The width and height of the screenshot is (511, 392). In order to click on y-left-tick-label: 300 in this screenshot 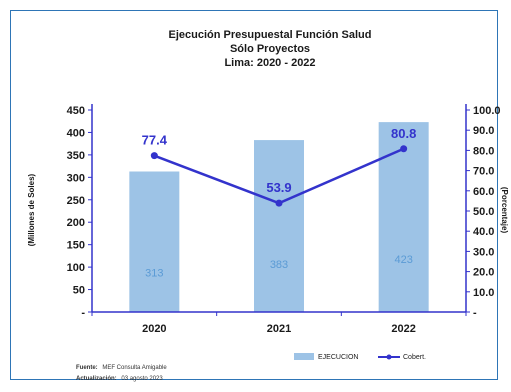, I will do `click(76, 178)`.